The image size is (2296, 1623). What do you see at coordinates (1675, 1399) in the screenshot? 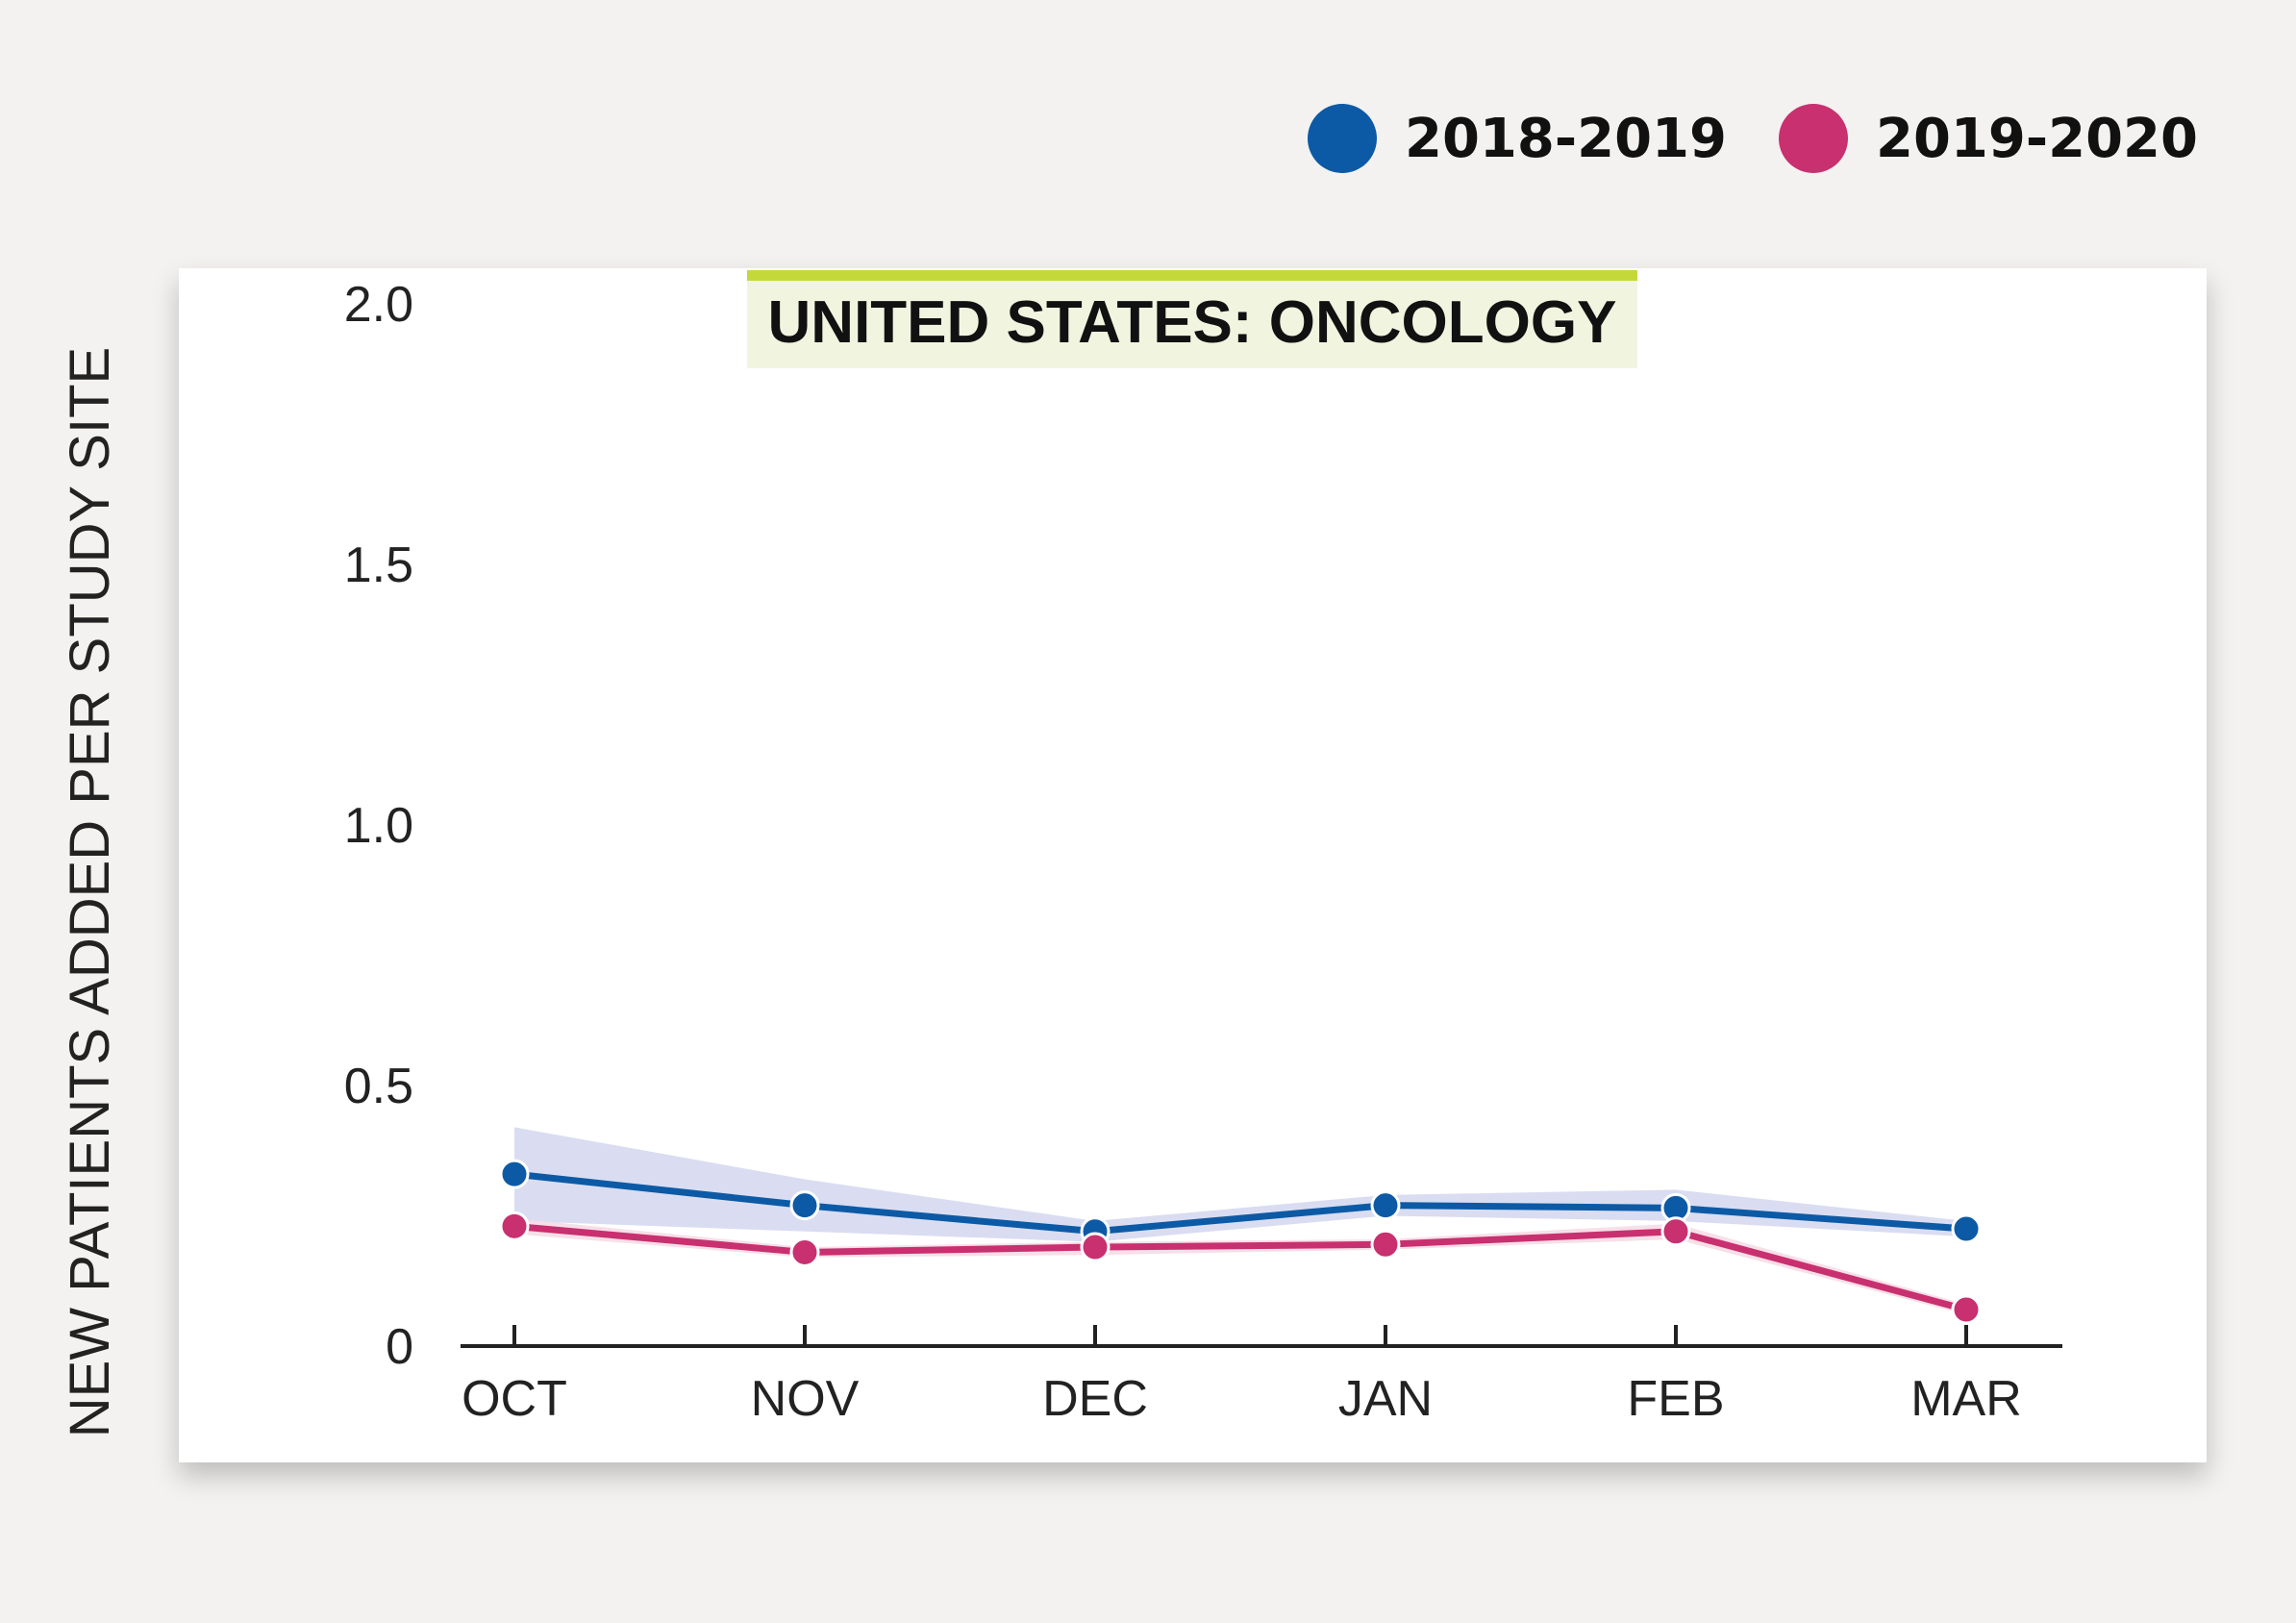
I see `x-tick-label-FEB: FEB` at bounding box center [1675, 1399].